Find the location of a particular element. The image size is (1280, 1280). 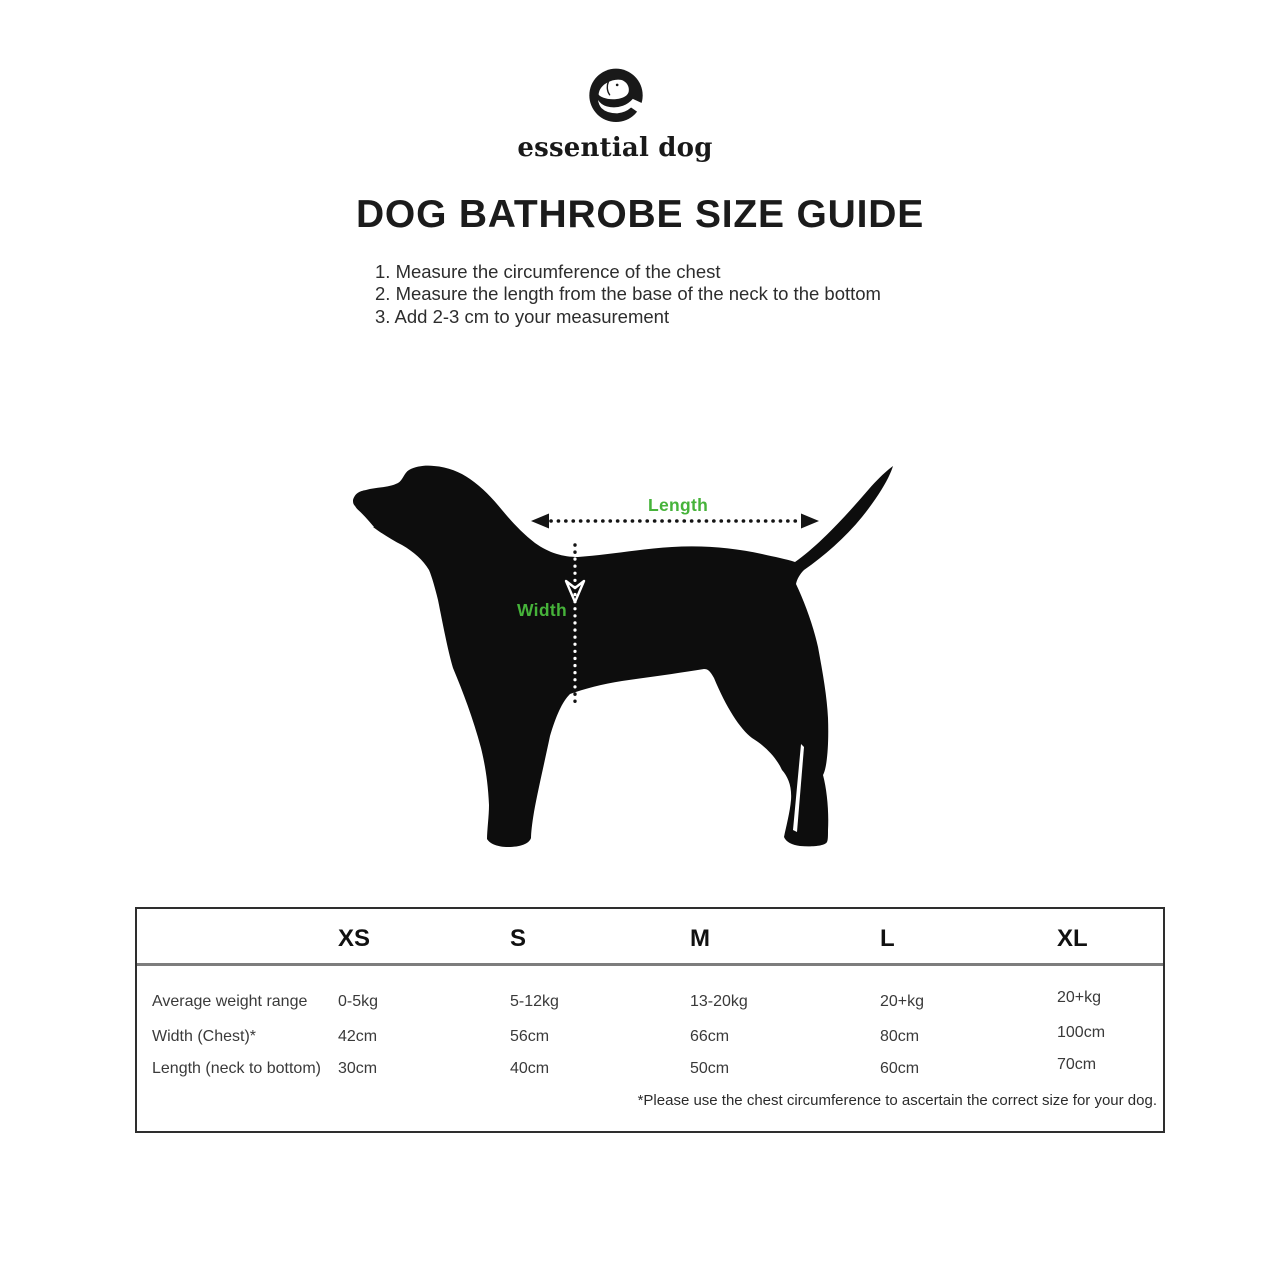

header-divider is located at coordinates (650, 964).